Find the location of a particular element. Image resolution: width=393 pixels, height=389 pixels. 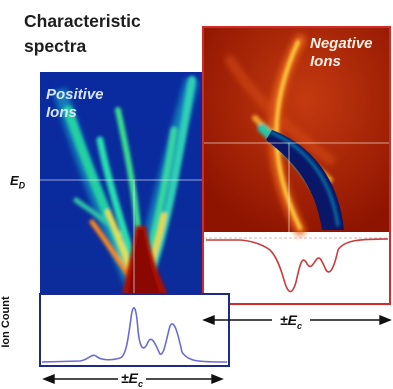

ion-count-axis-label: Ion Count is located at coordinates (6, 322).